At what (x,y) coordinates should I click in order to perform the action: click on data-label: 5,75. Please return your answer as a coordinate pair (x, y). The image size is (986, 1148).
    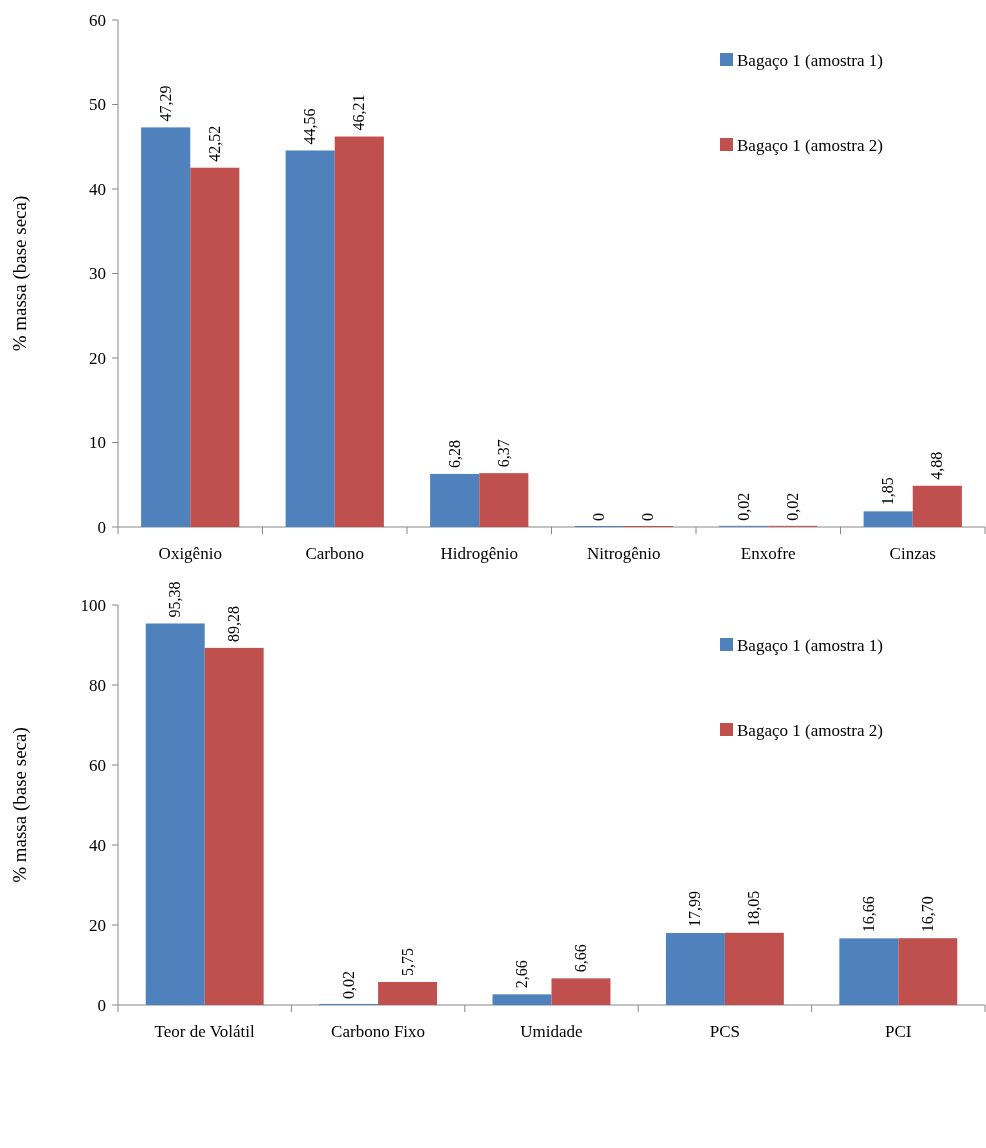
    Looking at the image, I should click on (407, 962).